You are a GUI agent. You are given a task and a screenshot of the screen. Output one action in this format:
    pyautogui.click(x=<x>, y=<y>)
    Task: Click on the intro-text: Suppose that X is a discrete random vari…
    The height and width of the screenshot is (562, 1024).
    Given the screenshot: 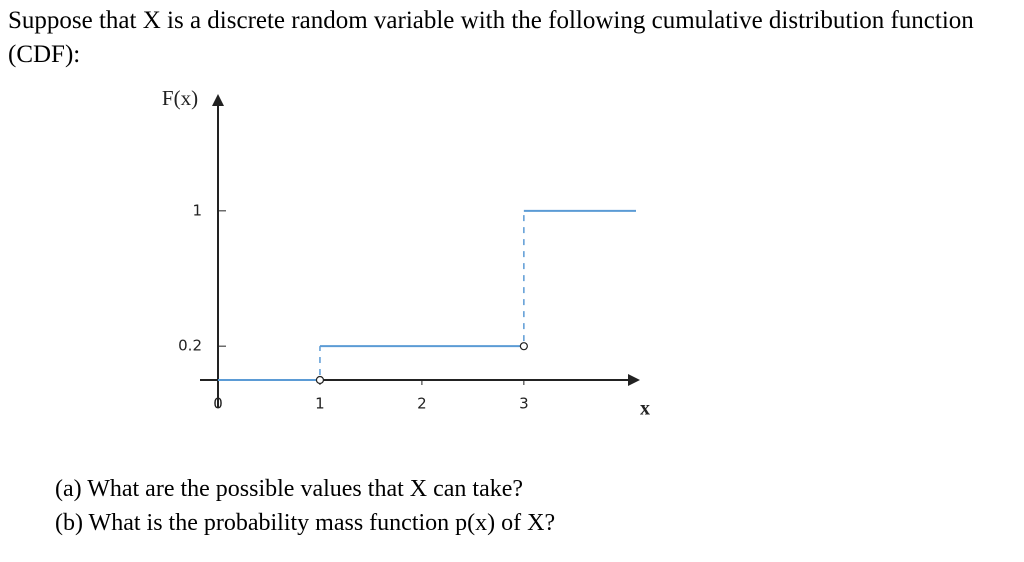 What is the action you would take?
    pyautogui.click(x=491, y=37)
    